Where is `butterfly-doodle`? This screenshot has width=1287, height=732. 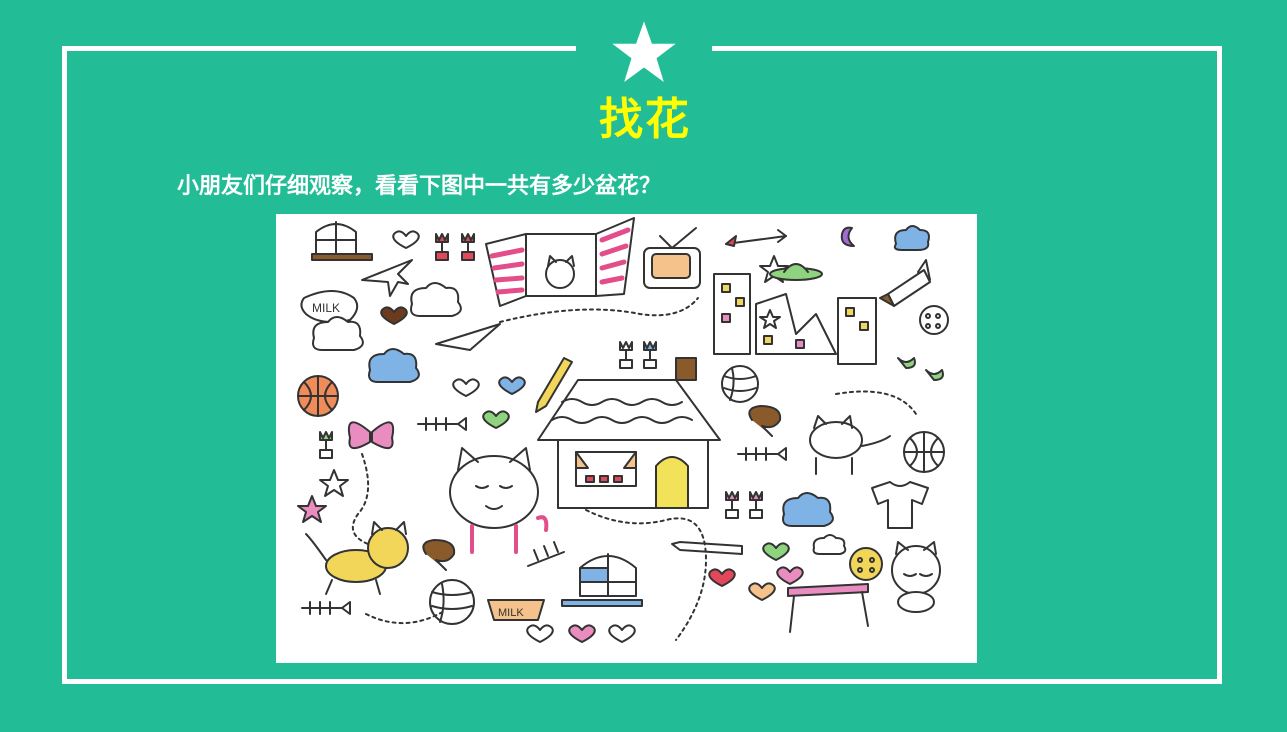 butterfly-doodle is located at coordinates (371, 435).